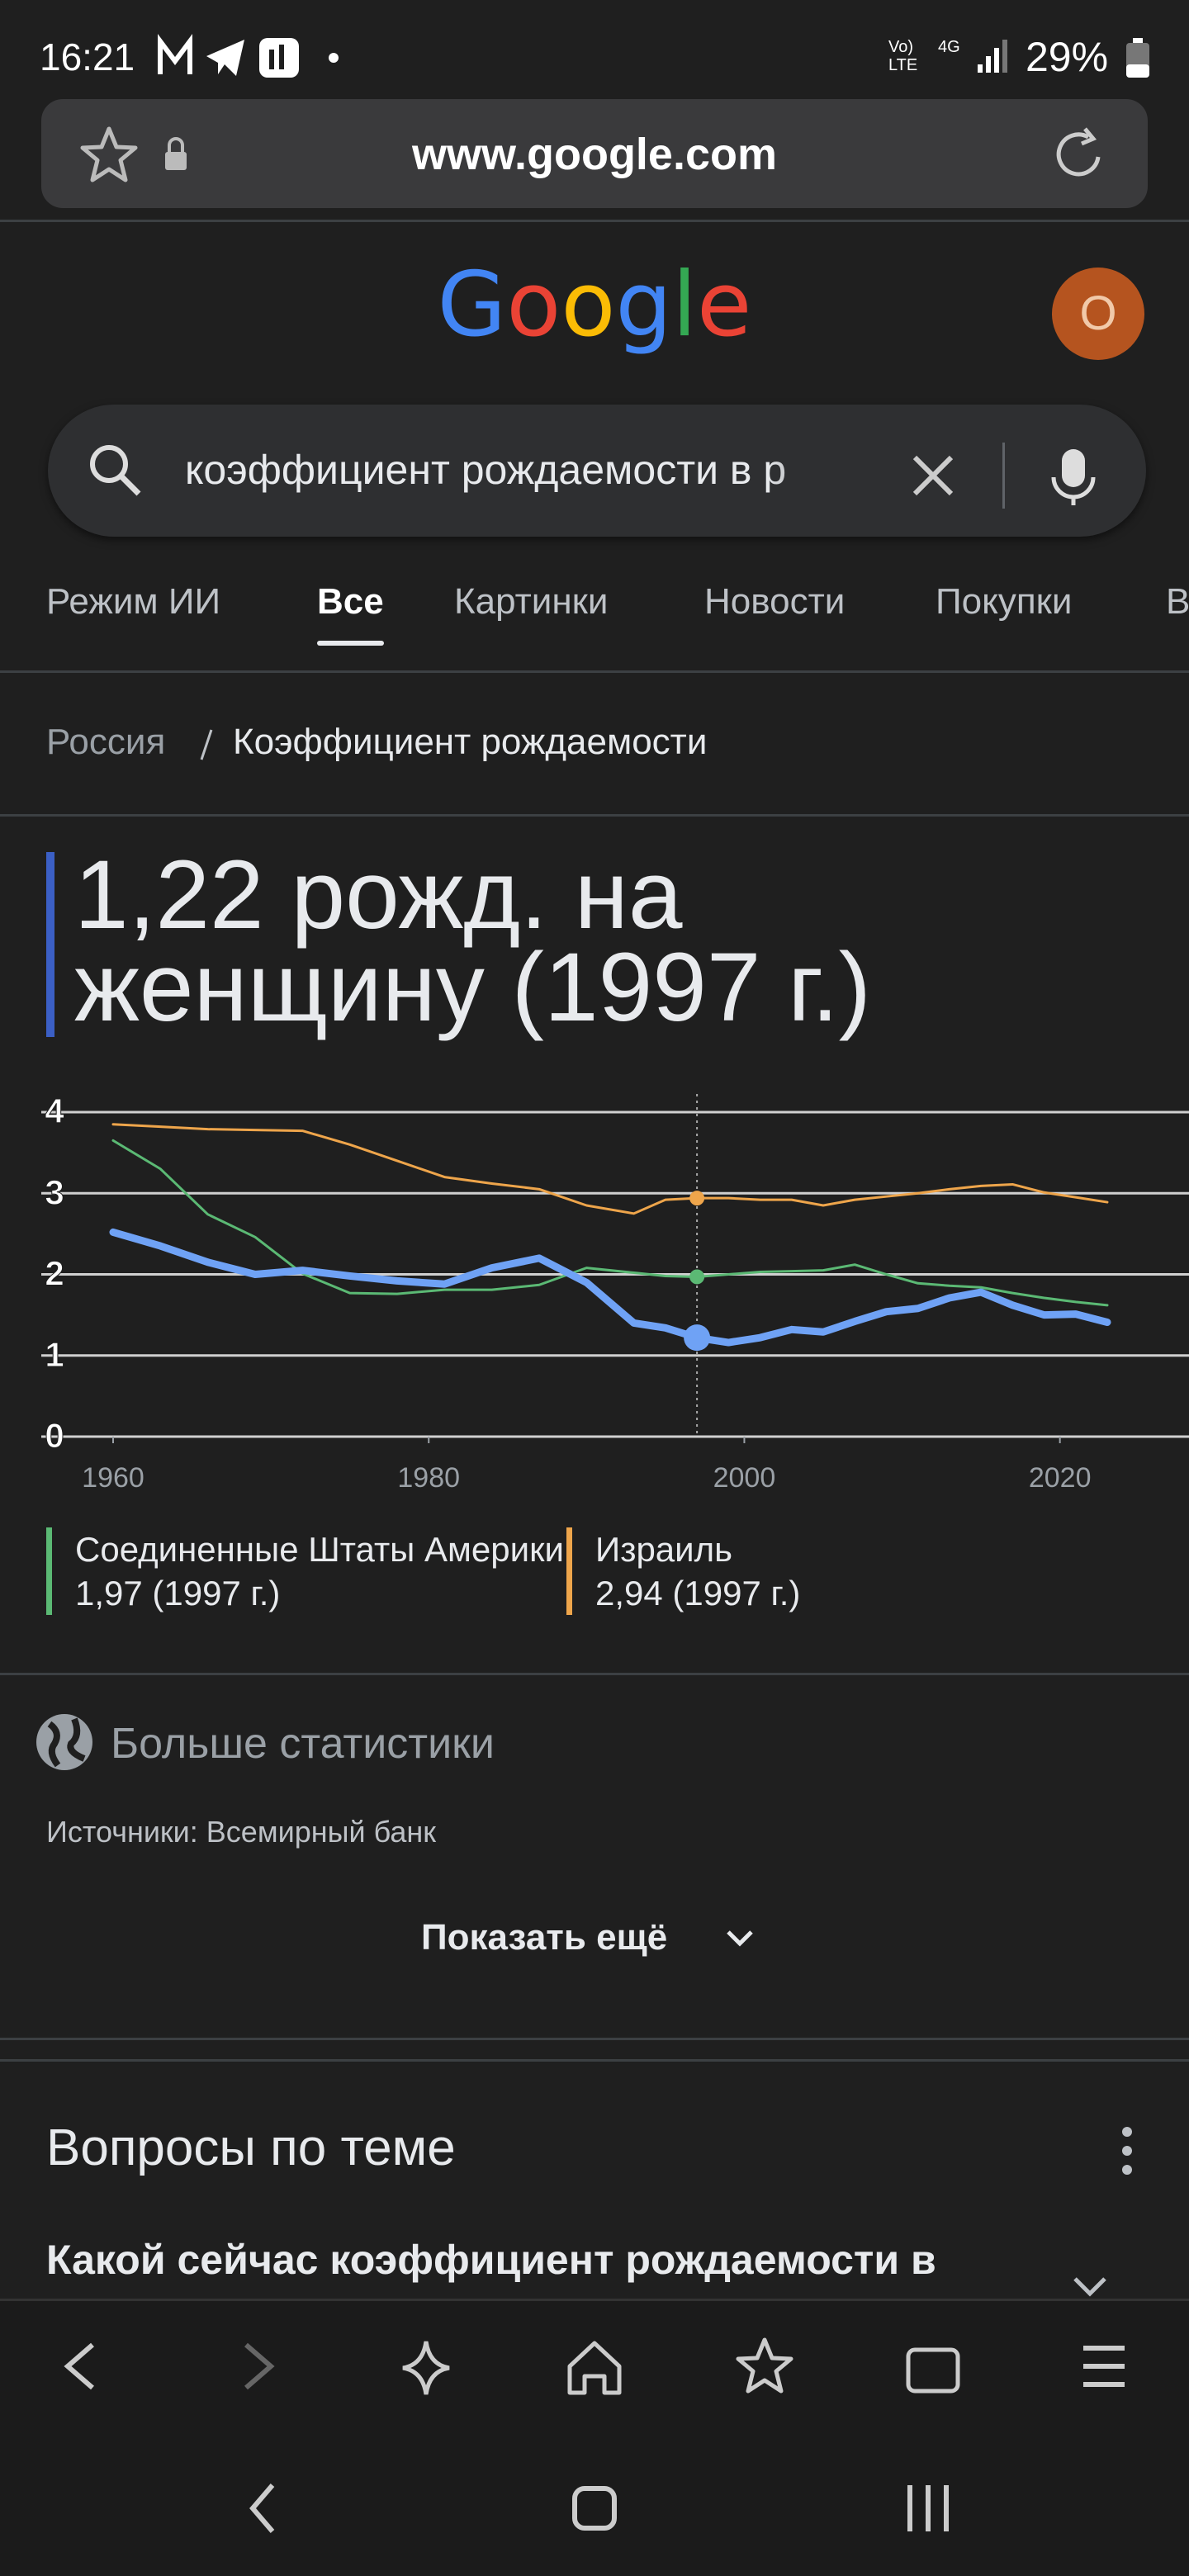 The height and width of the screenshot is (2576, 1189). I want to click on status-volte: Vo) LTE, so click(903, 56).